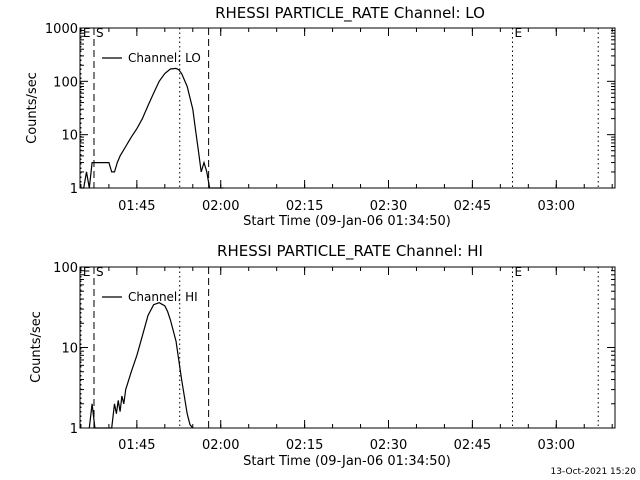  What do you see at coordinates (36, 347) in the screenshot?
I see `y-axis-title-hi: Counts/sec` at bounding box center [36, 347].